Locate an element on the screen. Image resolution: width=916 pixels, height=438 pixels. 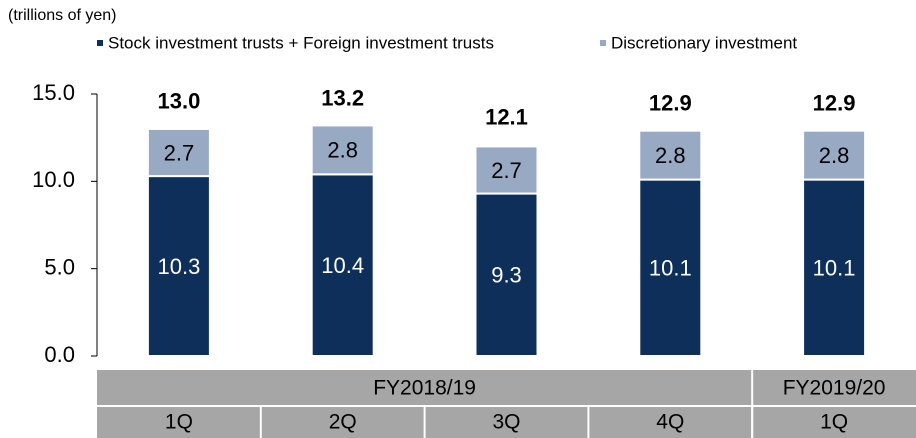
segment-label: 10.4 is located at coordinates (342, 265).